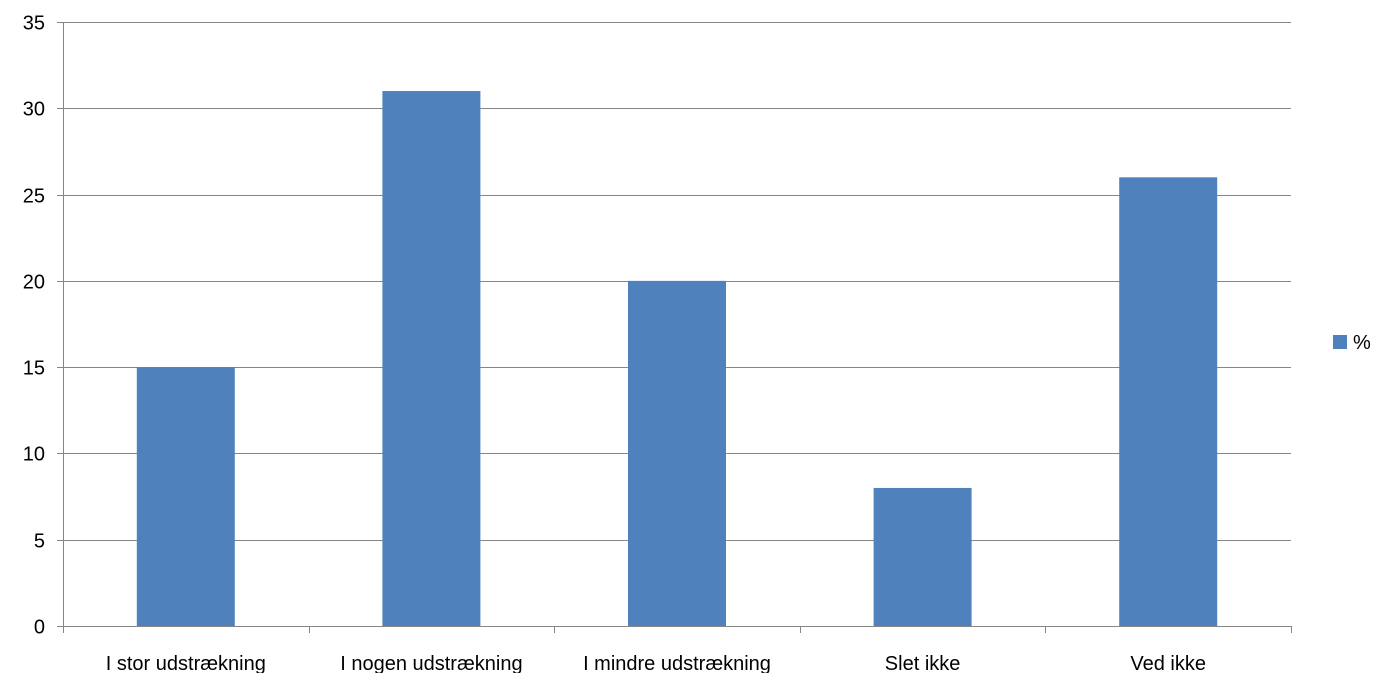  What do you see at coordinates (34, 110) in the screenshot?
I see `y-tick-label: 30` at bounding box center [34, 110].